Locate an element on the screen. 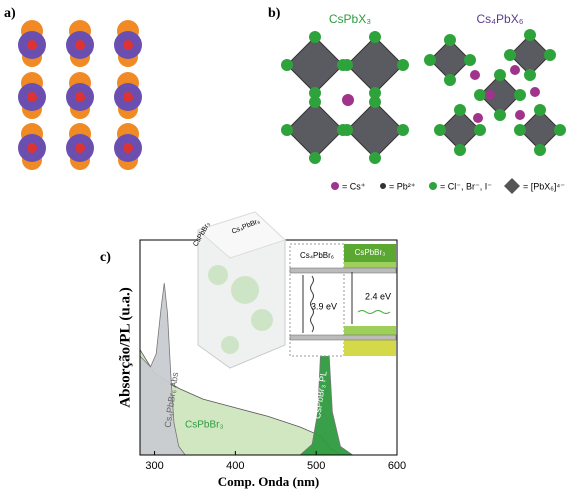  pb-icon is located at coordinates (383, 186).